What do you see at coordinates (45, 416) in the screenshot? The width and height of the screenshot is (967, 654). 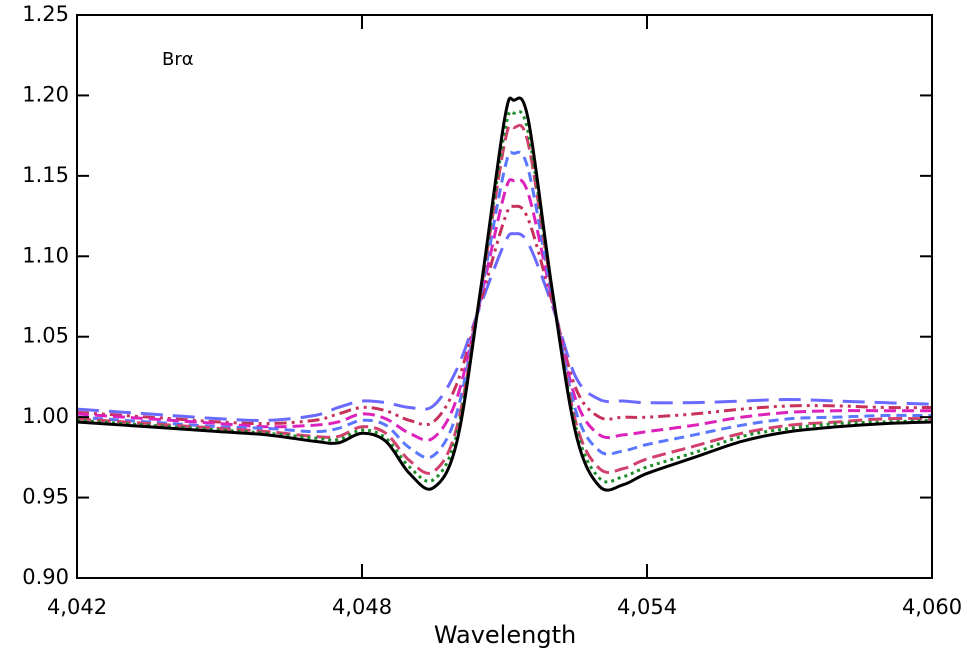 I see `y-tick-label: 1.00` at bounding box center [45, 416].